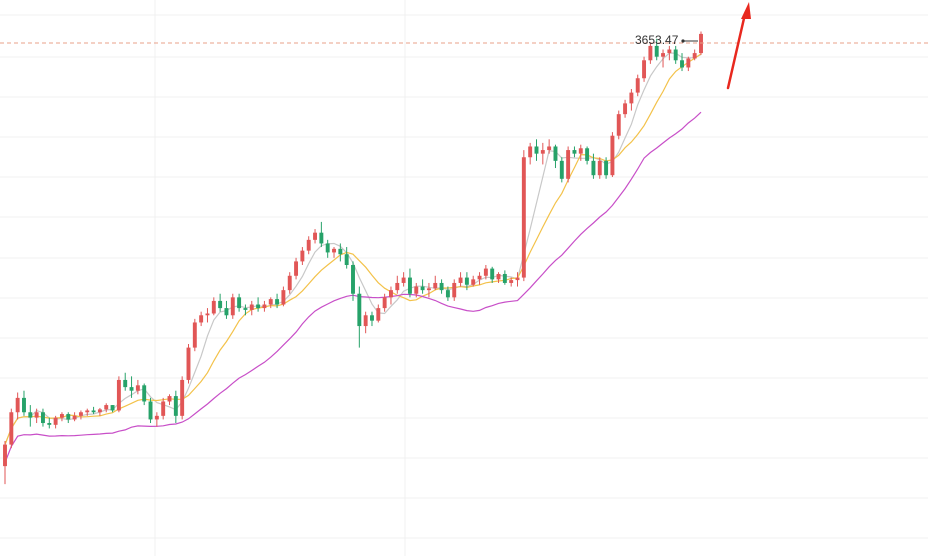  Describe the element at coordinates (657, 40) in the screenshot. I see `last-price-label: 3653.47` at that location.